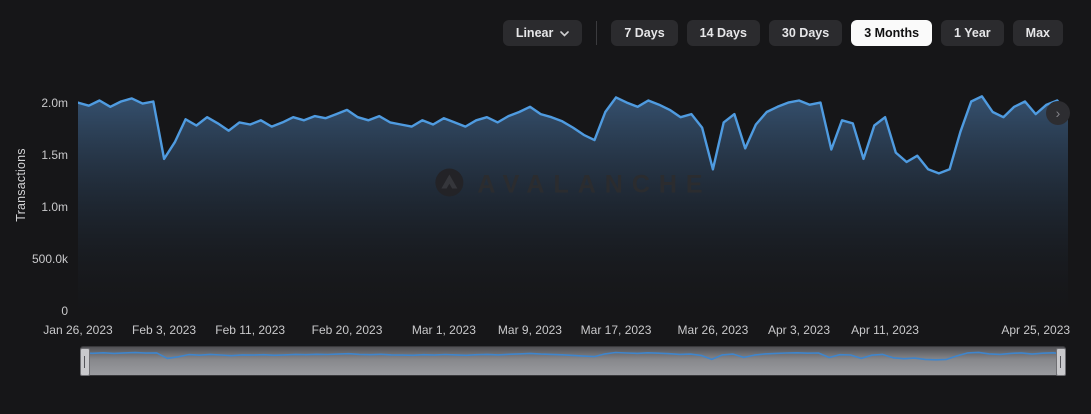 Image resolution: width=1091 pixels, height=414 pixels. What do you see at coordinates (713, 330) in the screenshot?
I see `x-tick-label: Mar 26, 2023` at bounding box center [713, 330].